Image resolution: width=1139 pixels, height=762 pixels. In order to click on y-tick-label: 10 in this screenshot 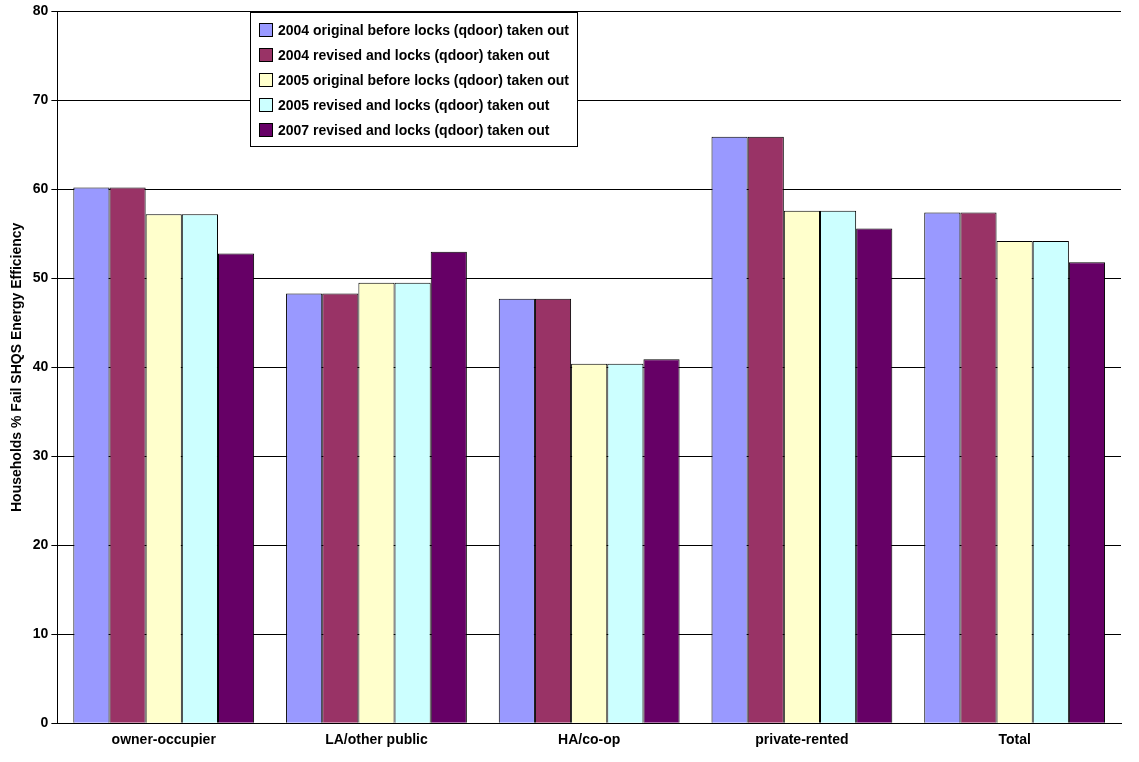, I will do `click(40, 633)`.